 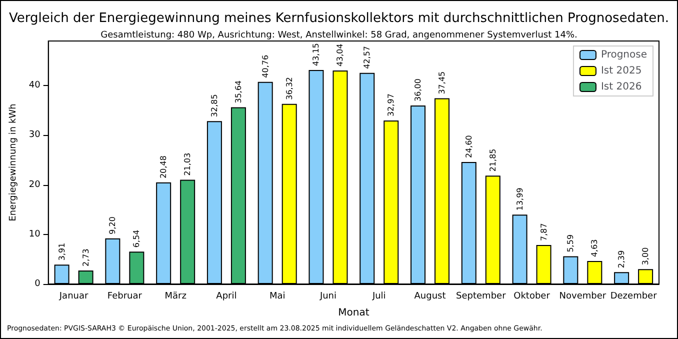 I want to click on data-label: 43,15, so click(x=316, y=54).